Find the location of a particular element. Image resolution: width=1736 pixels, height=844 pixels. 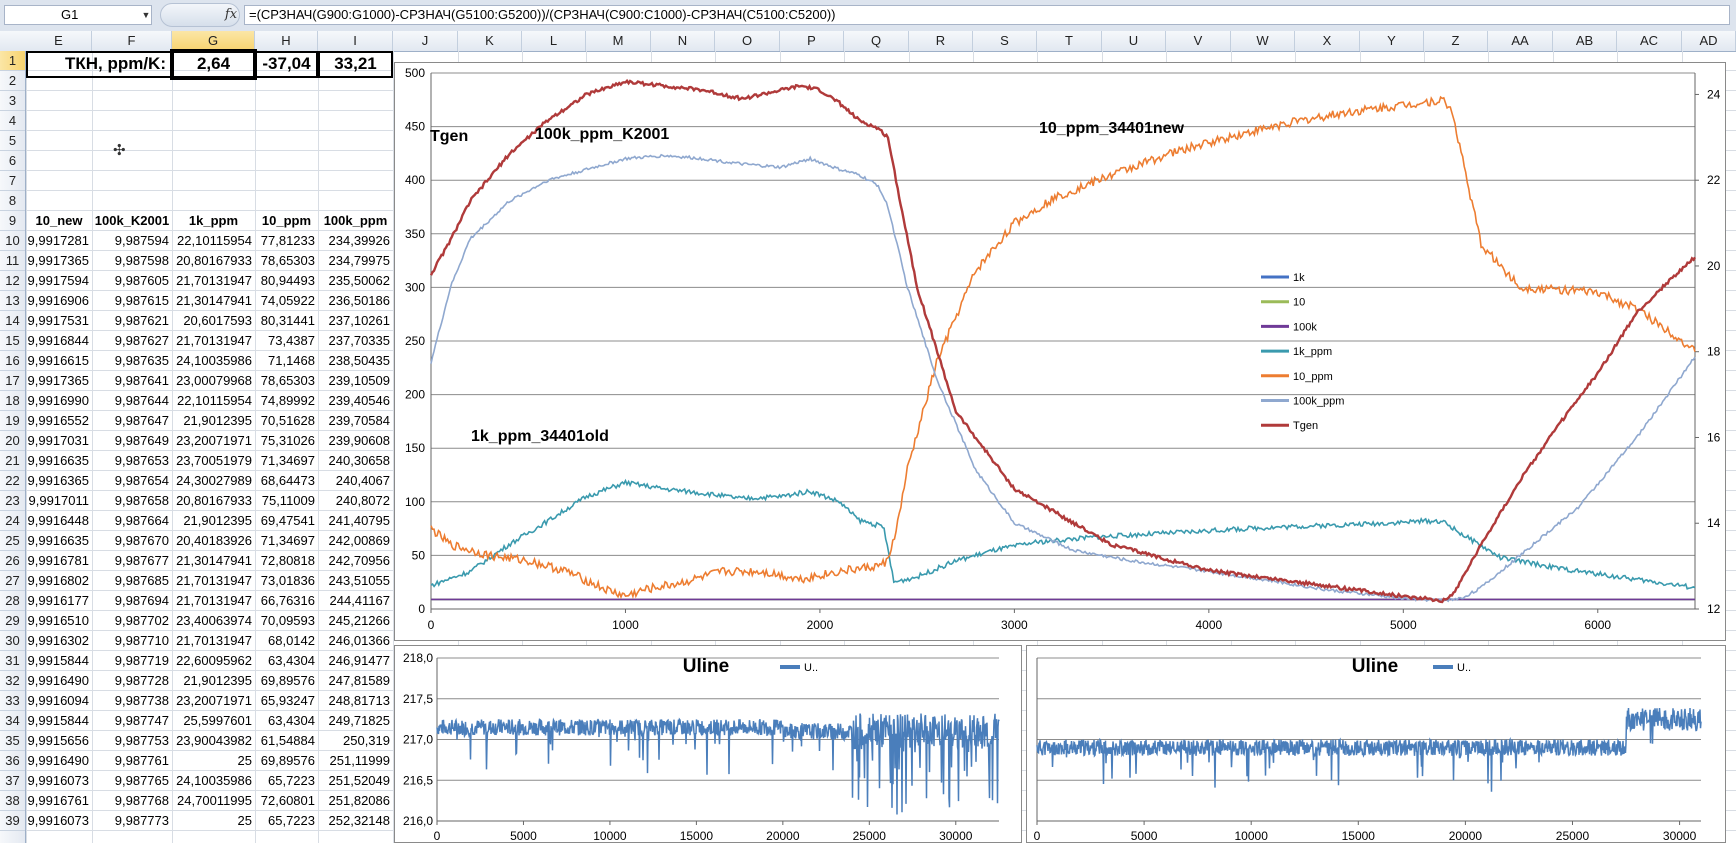

table-cell: 75,11009 is located at coordinates (288, 500).